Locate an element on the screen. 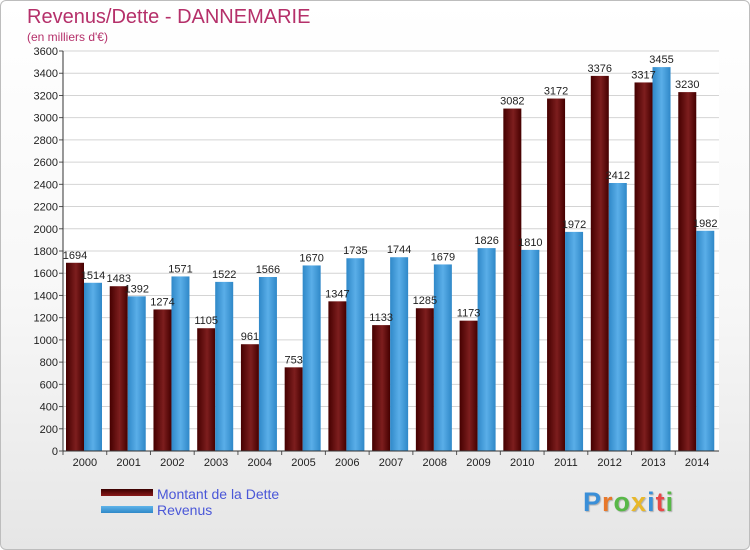 This screenshot has width=750, height=550. y-tick-label: 3200 is located at coordinates (46, 96).